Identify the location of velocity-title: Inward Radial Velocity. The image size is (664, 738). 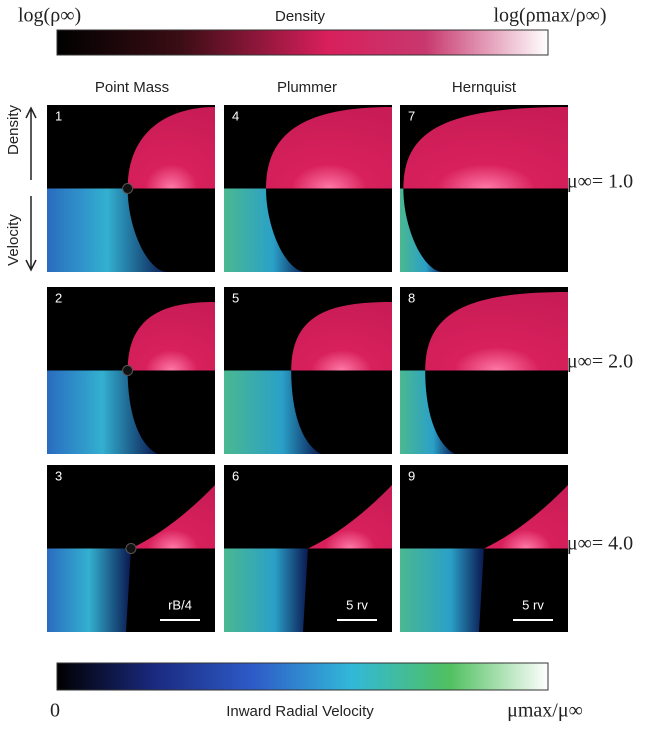
(300, 711).